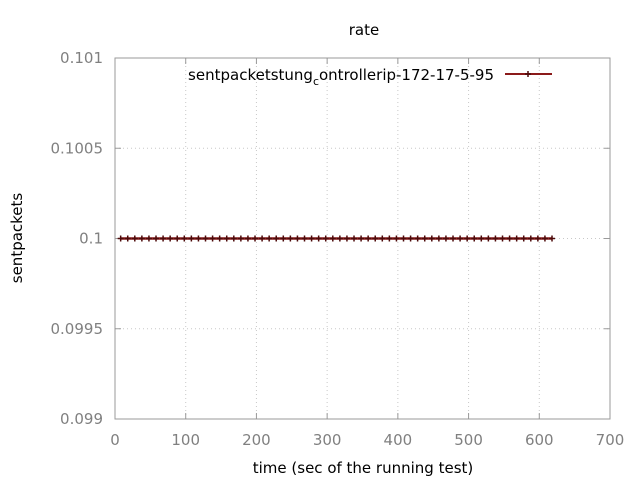  Describe the element at coordinates (528, 74) in the screenshot. I see `legend-marker-sample` at that location.